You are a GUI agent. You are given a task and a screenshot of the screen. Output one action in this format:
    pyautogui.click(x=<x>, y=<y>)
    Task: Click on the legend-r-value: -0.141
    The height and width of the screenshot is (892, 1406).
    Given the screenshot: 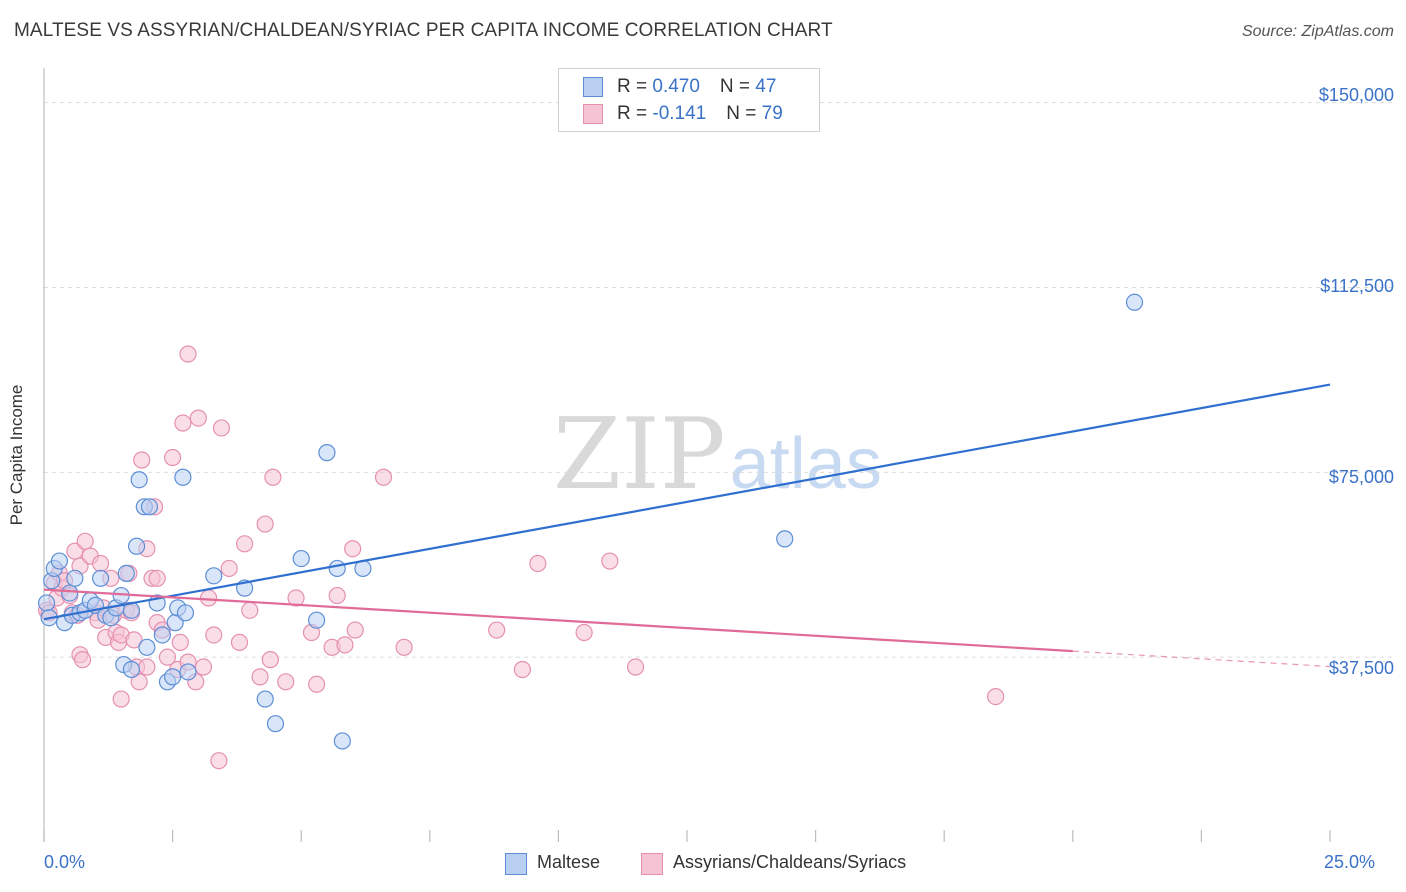 What is the action you would take?
    pyautogui.click(x=679, y=113)
    